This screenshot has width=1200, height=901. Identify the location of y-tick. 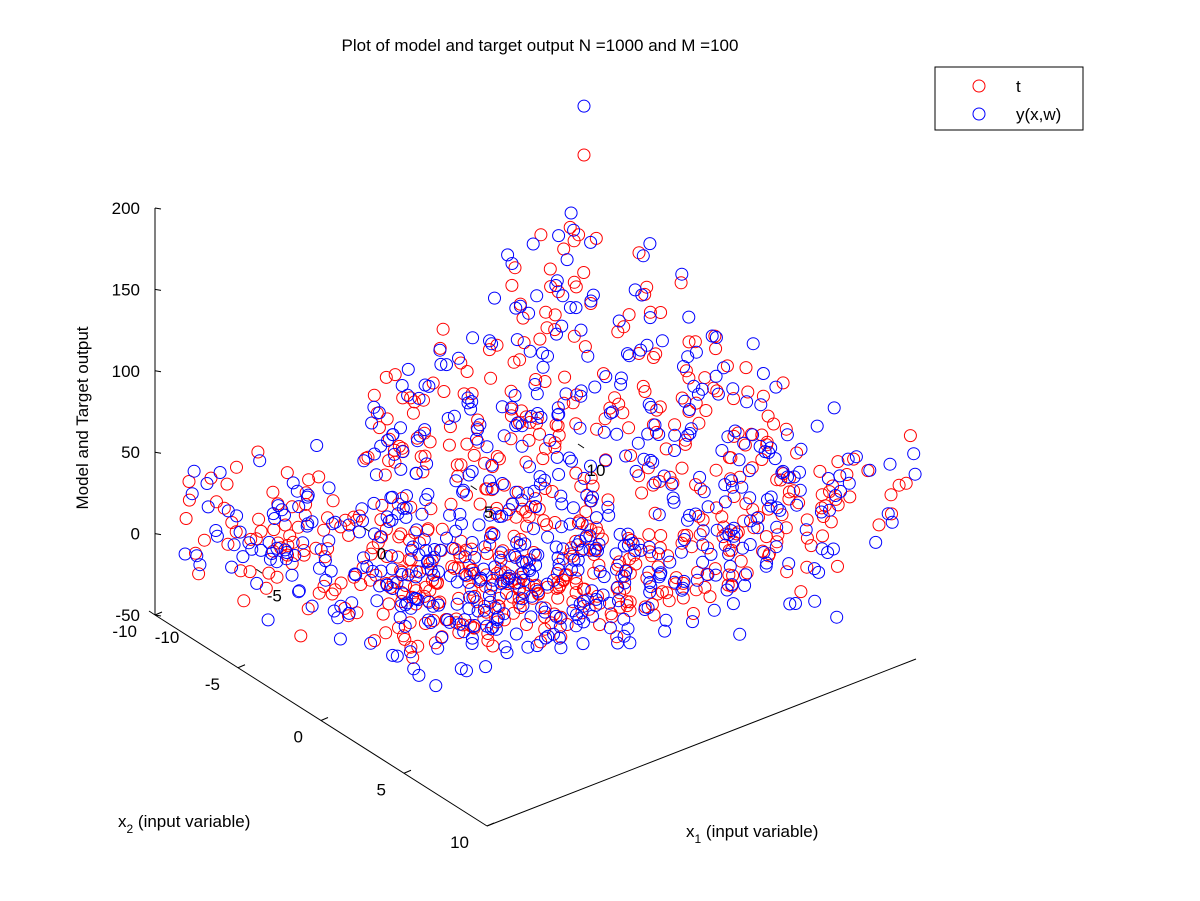
(490, 824).